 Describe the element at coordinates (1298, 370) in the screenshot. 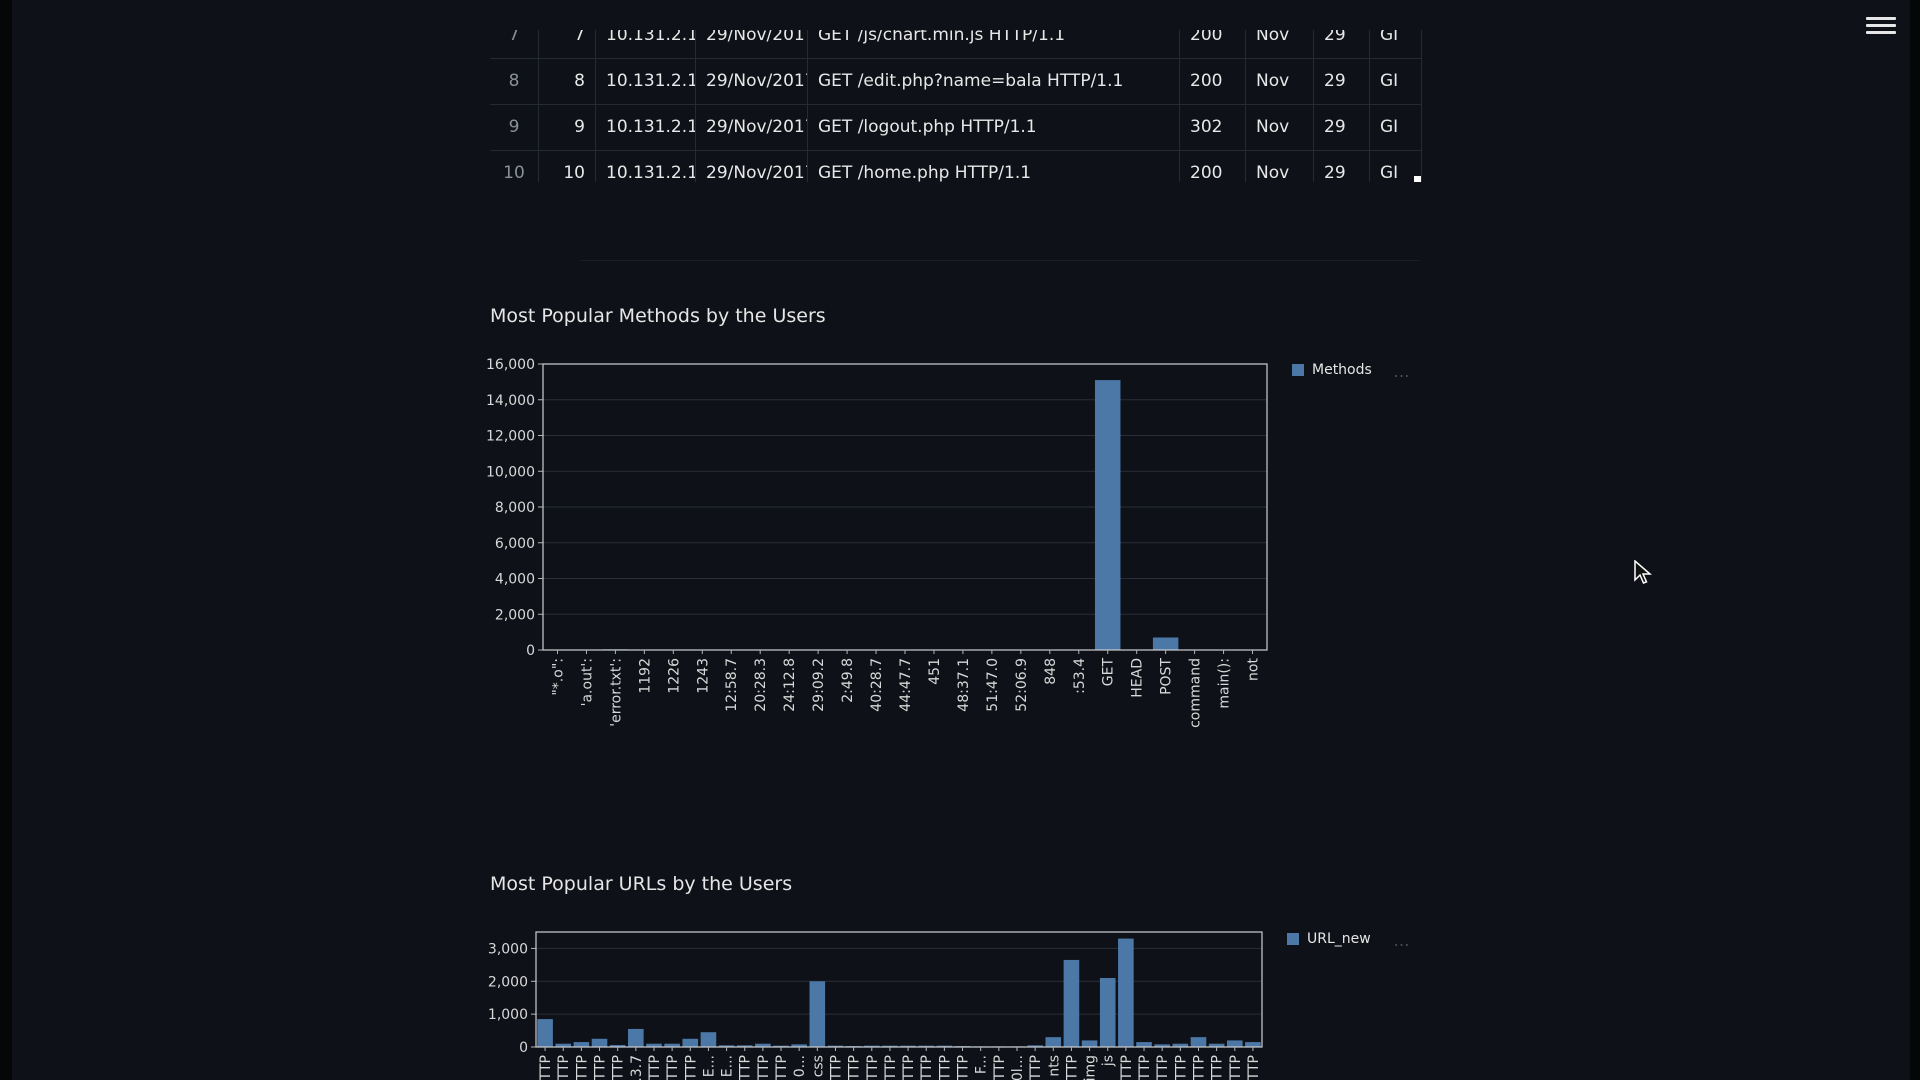

I see `legend-swatch` at that location.